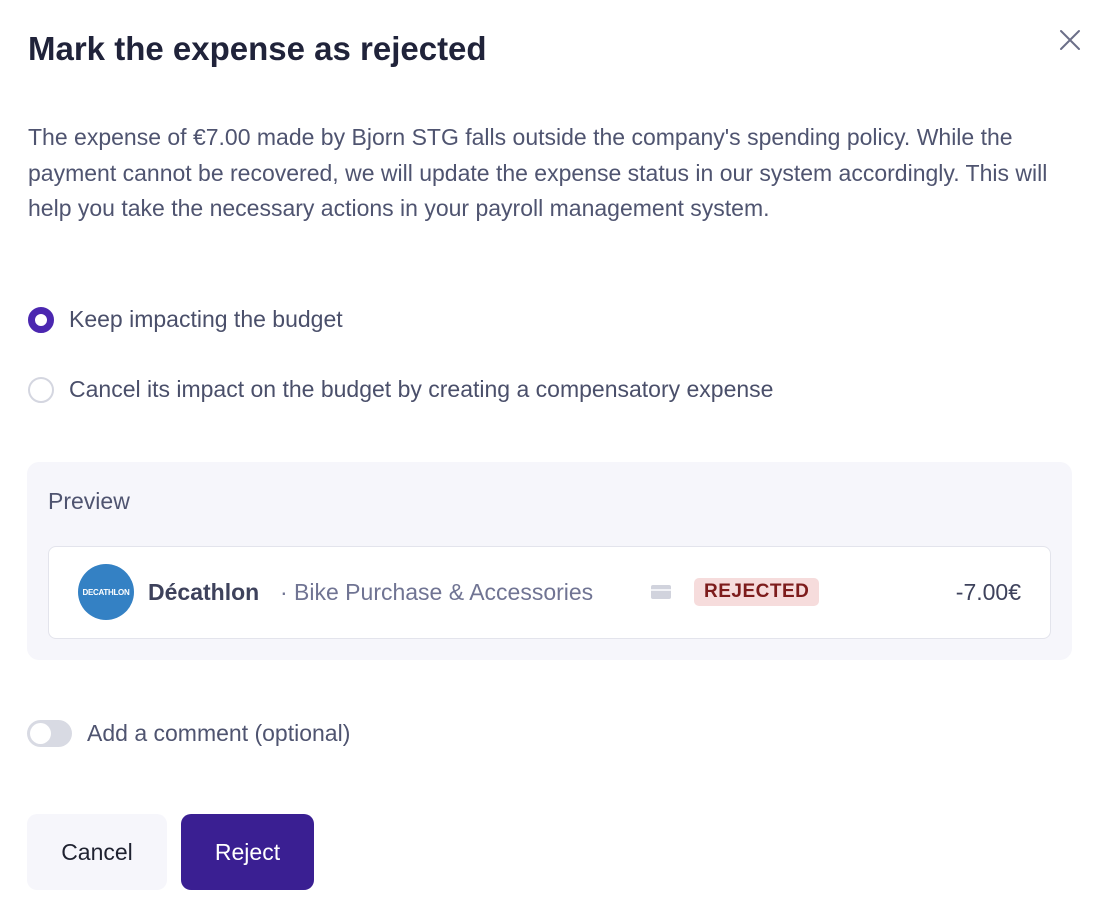 This screenshot has width=1106, height=922. Describe the element at coordinates (206, 319) in the screenshot. I see `radio-label: Keep impacting the budget` at that location.